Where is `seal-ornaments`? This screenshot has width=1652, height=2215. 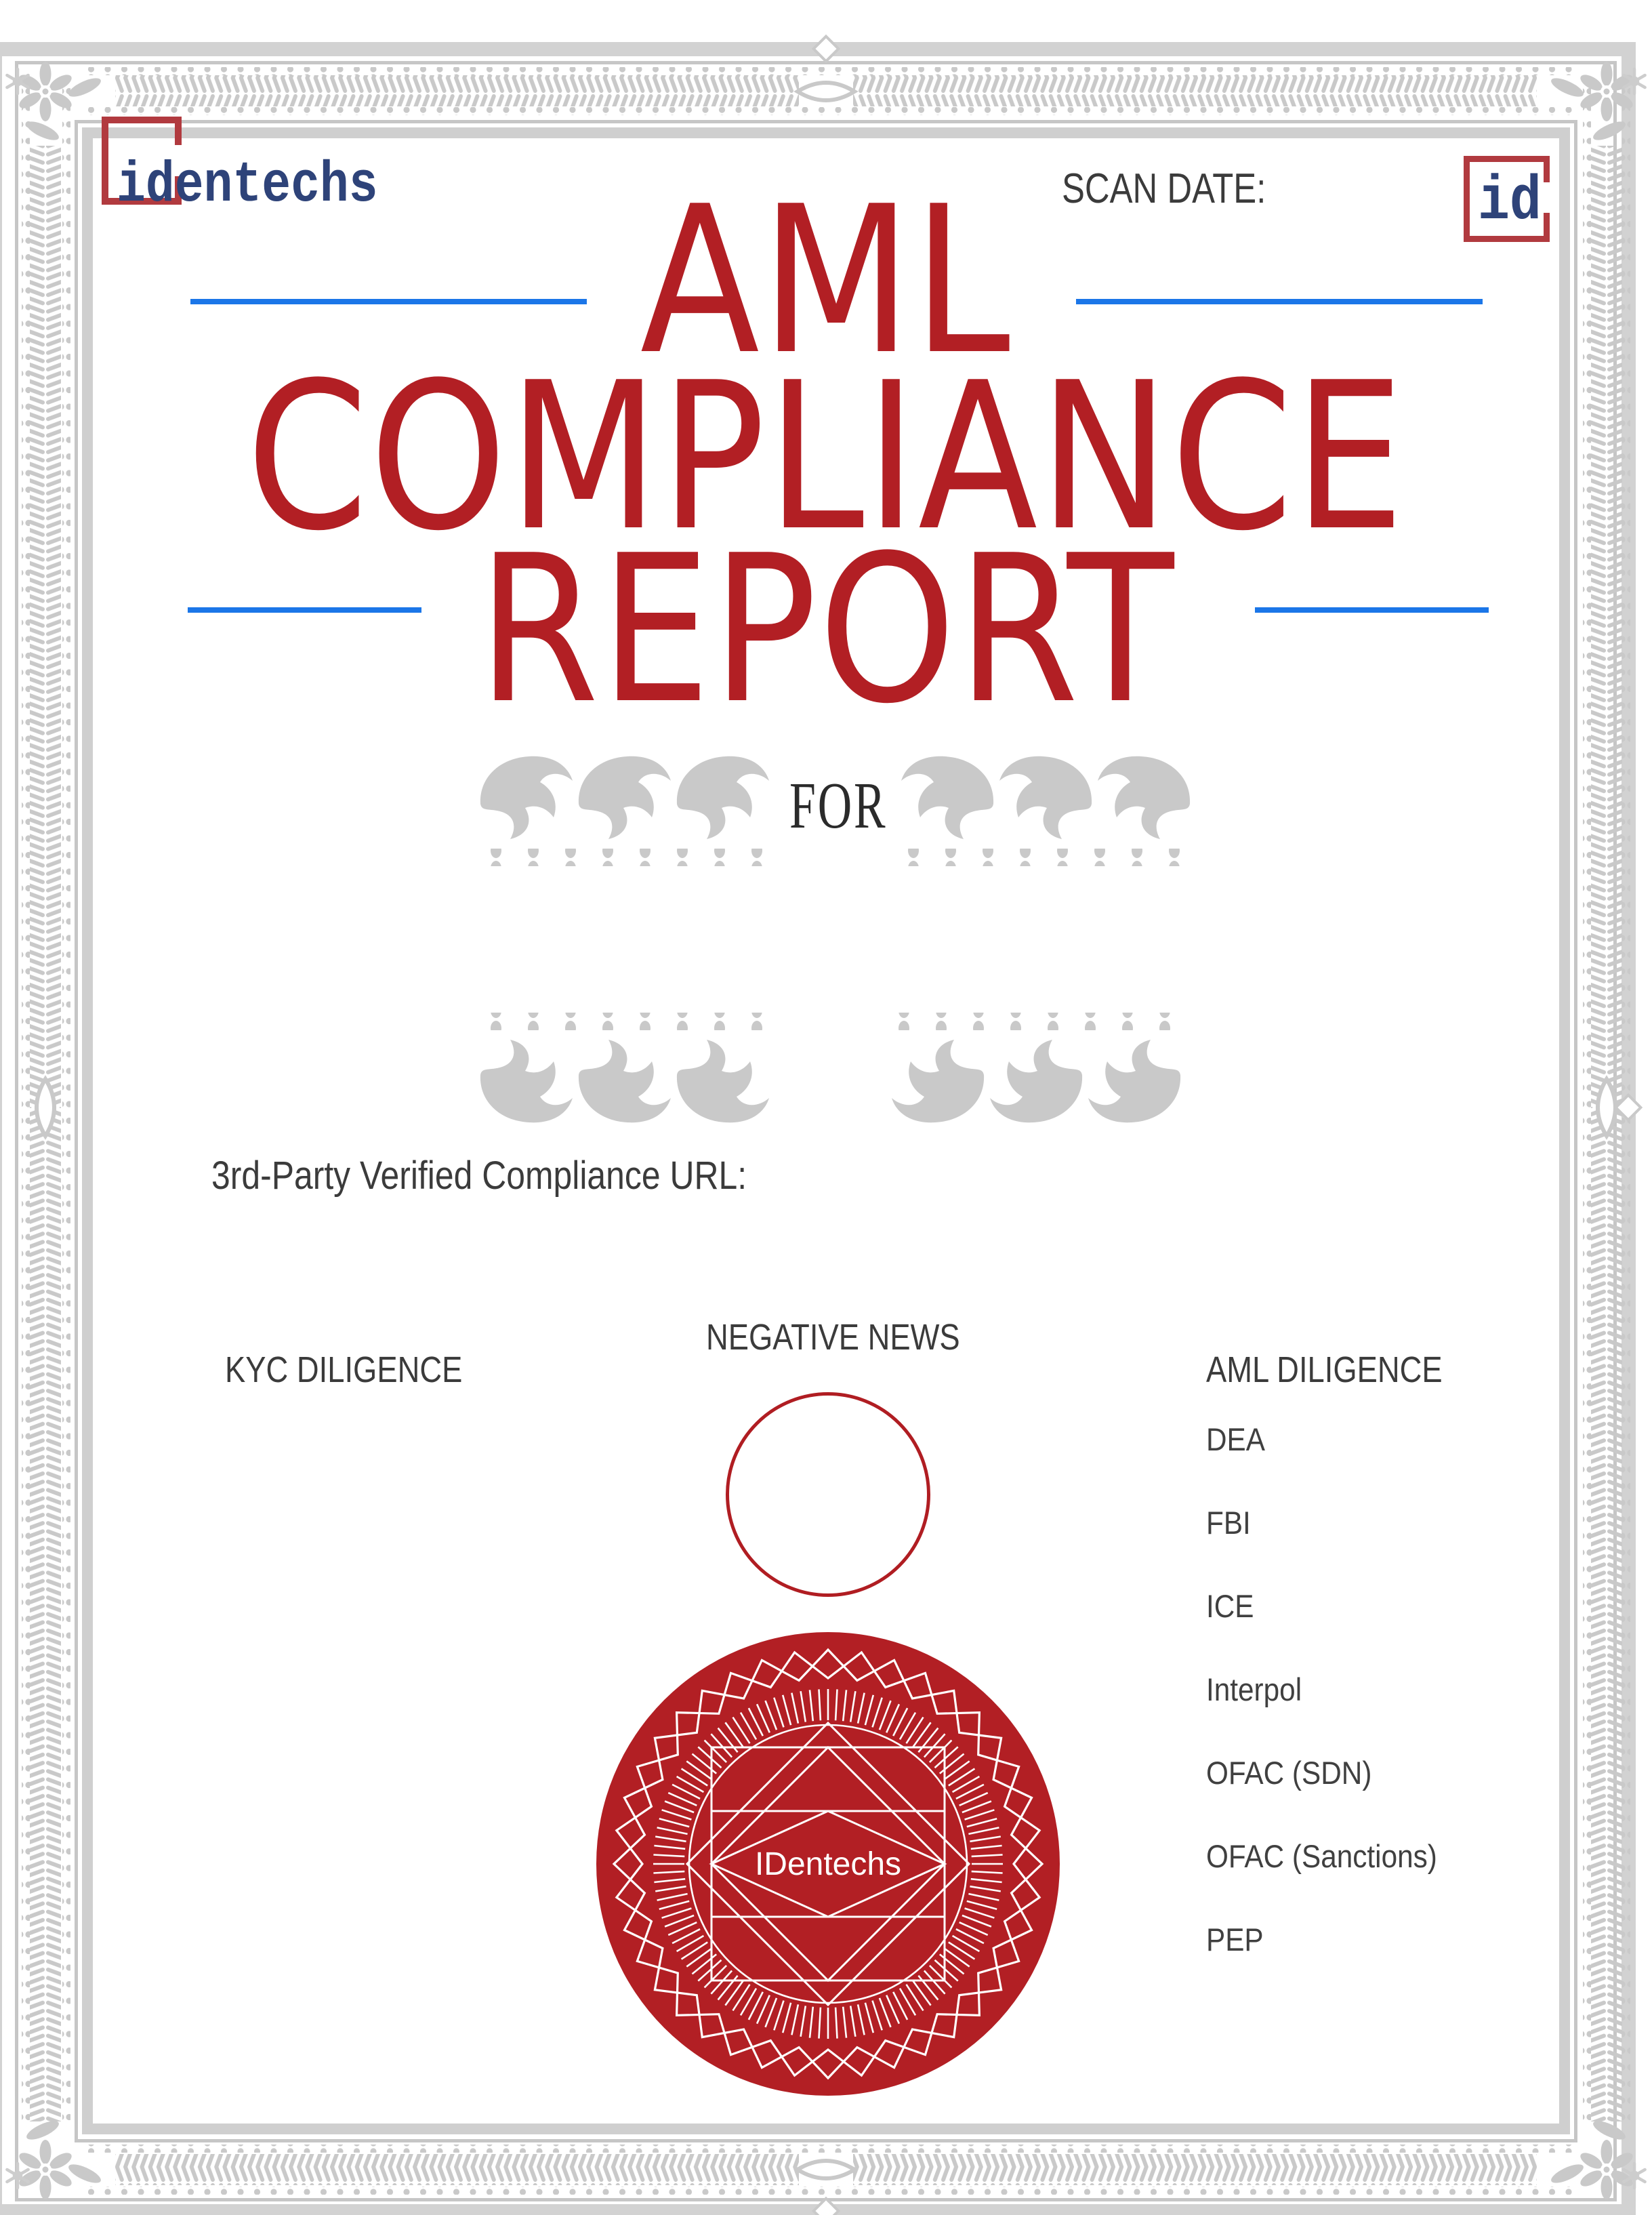
seal-ornaments is located at coordinates (828, 1864).